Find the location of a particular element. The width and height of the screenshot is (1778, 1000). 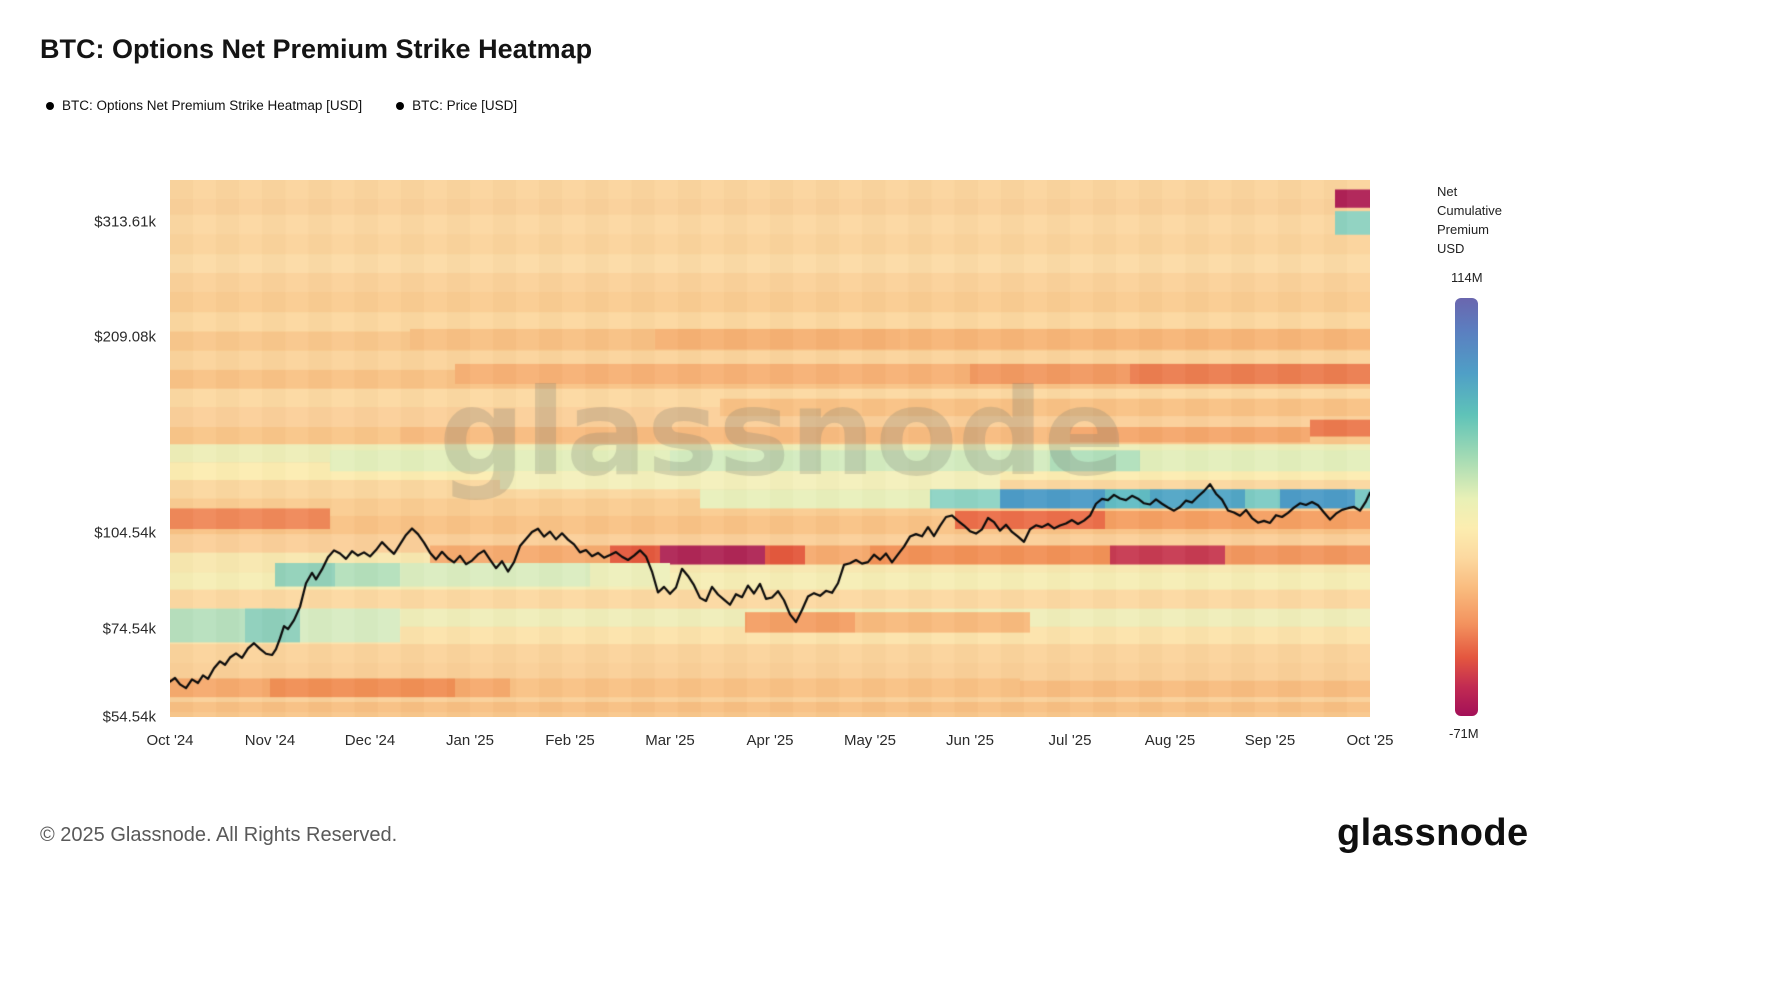

x-axis-tick: Apr '25 is located at coordinates (770, 740).